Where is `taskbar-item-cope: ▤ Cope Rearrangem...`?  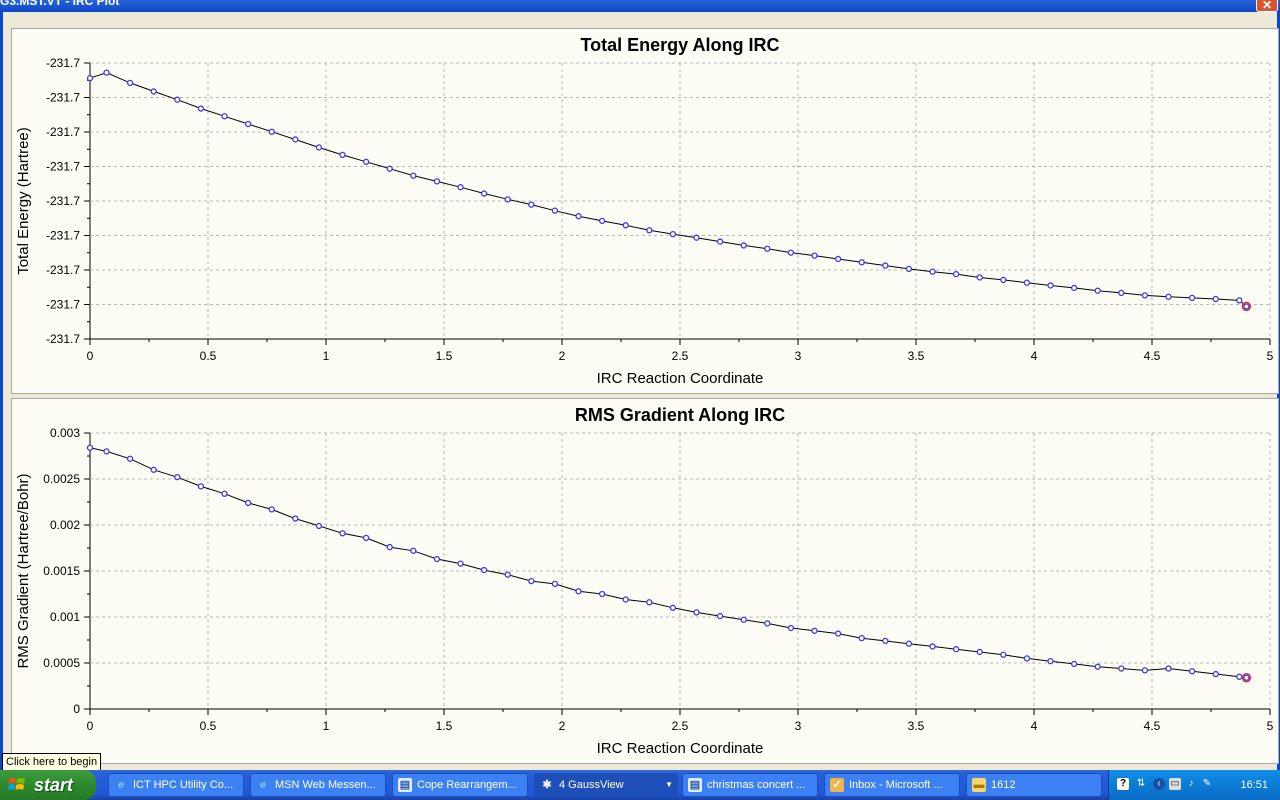
taskbar-item-cope: ▤ Cope Rearrangem... is located at coordinates (460, 785).